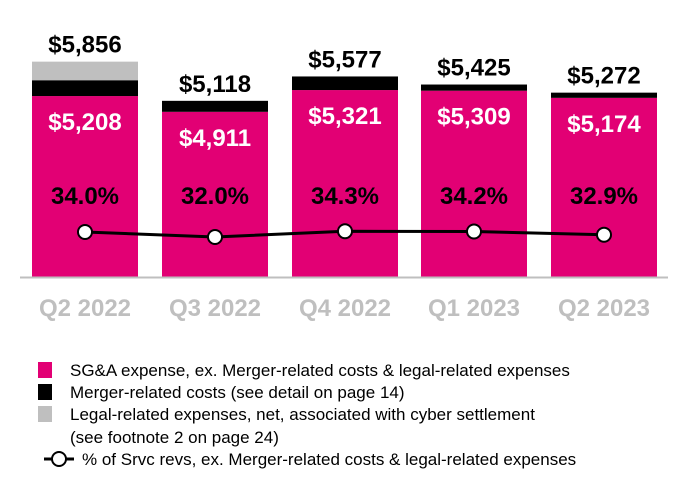 The height and width of the screenshot is (500, 690). I want to click on sga-value-label: $5,321, so click(344, 116).